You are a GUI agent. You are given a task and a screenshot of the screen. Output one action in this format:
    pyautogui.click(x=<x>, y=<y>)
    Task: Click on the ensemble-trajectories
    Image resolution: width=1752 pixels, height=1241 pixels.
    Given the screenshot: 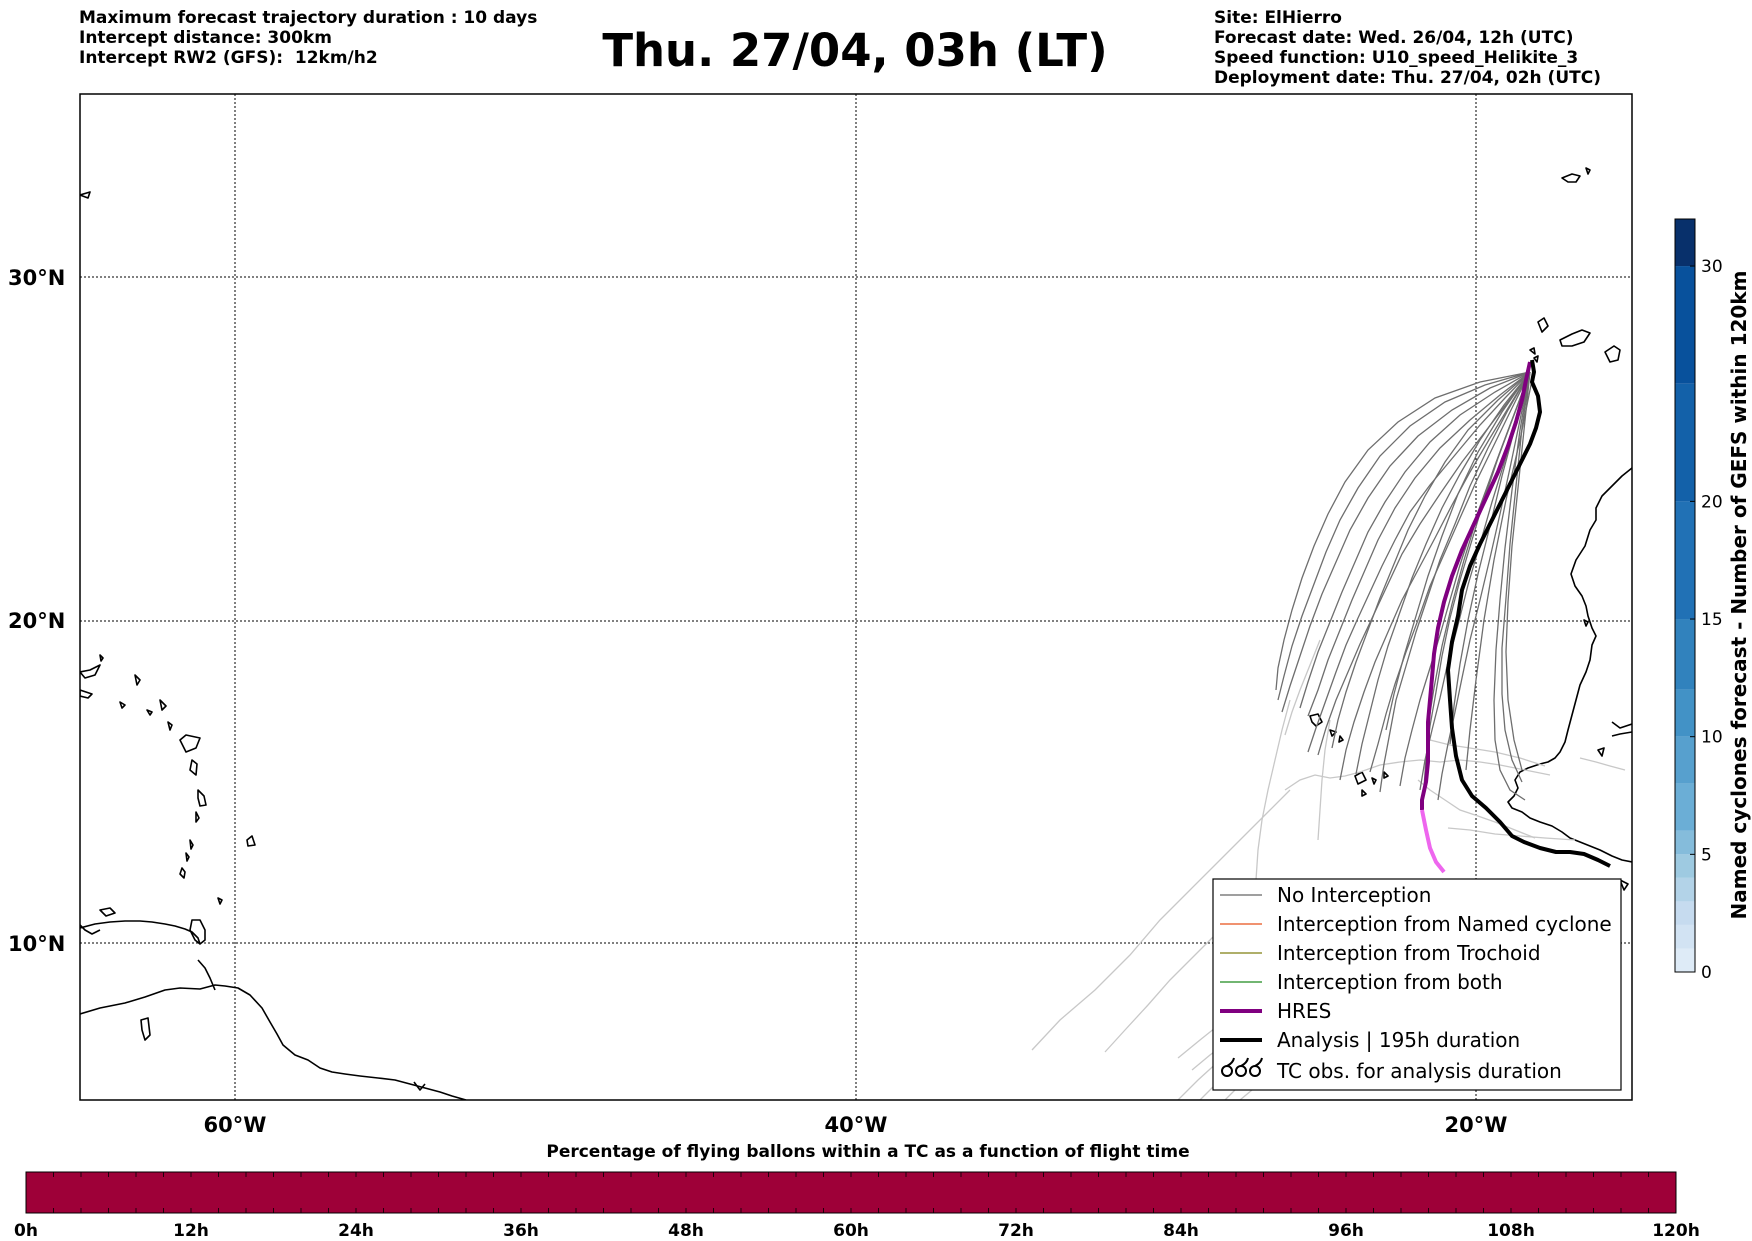 What is the action you would take?
    pyautogui.click(x=1404, y=586)
    